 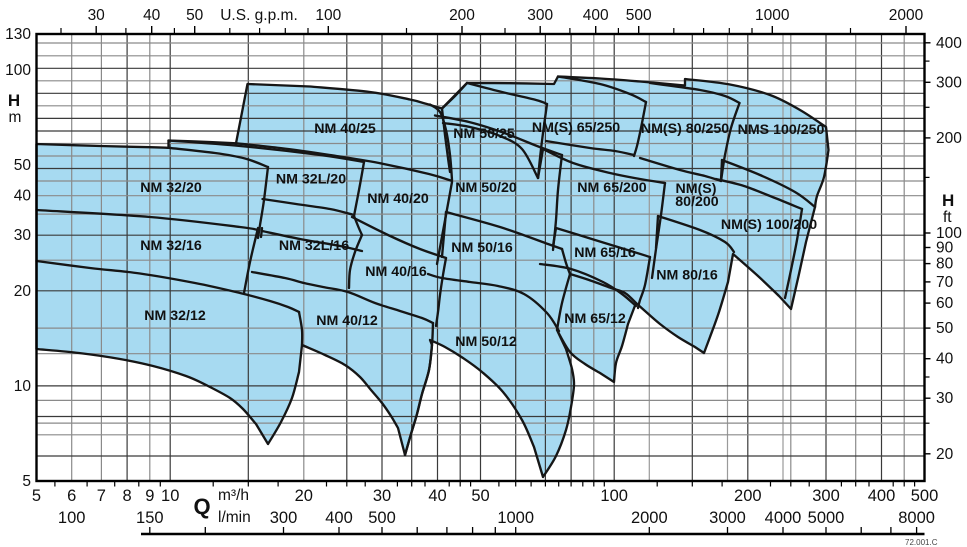 I want to click on svg-text: 80, so click(x=945, y=264).